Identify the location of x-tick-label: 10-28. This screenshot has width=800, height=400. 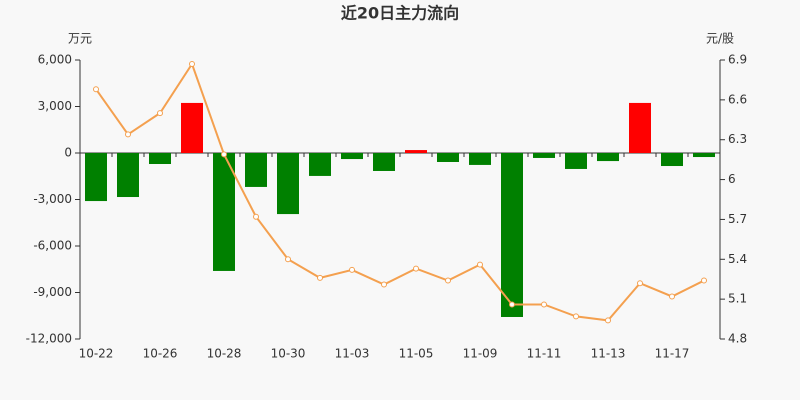
(224, 354).